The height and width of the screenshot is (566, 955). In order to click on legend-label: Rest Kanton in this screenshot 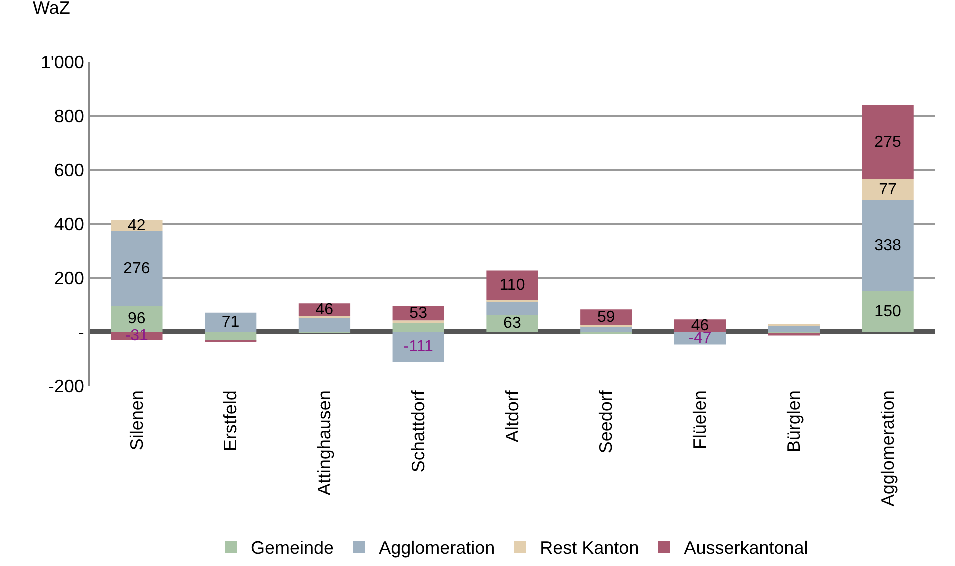, I will do `click(590, 548)`.